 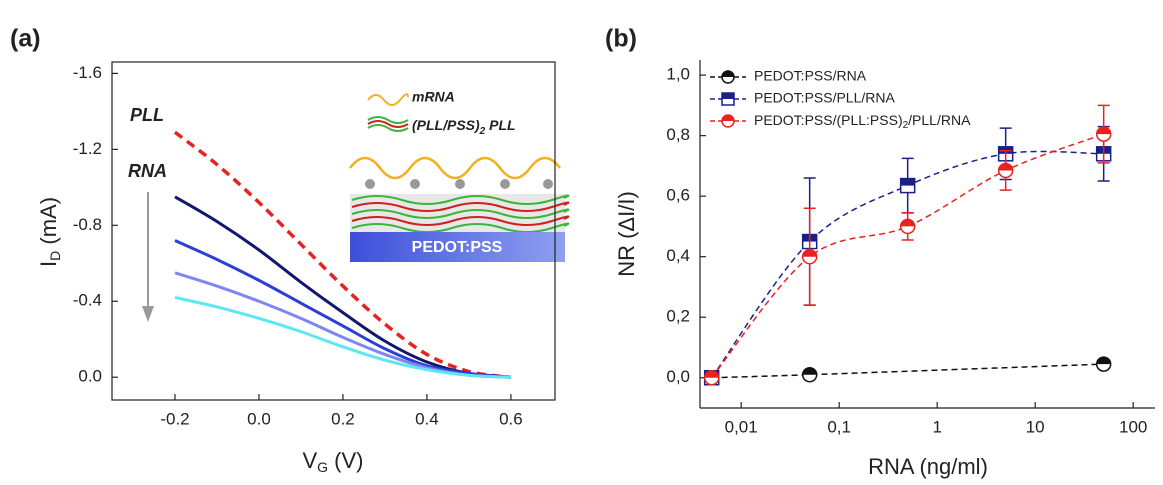 I want to click on inset-charges, so click(x=459, y=184).